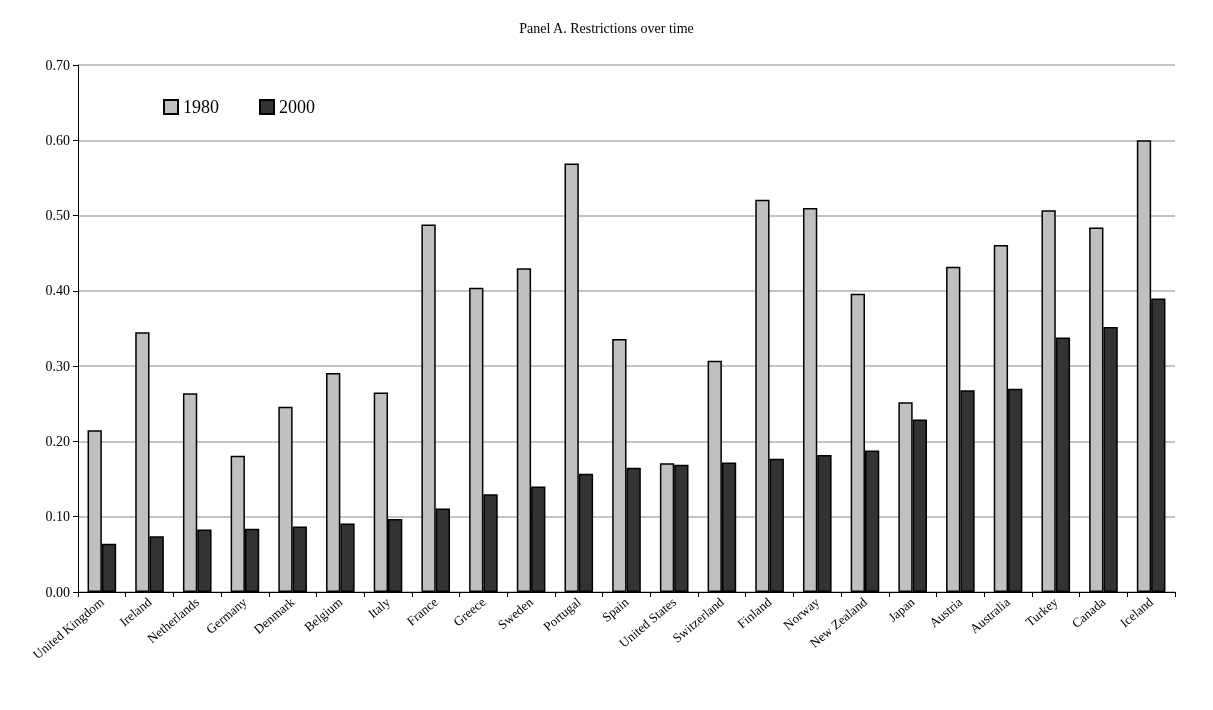 The height and width of the screenshot is (710, 1213). What do you see at coordinates (57, 140) in the screenshot?
I see `y-tick-label: 0.60` at bounding box center [57, 140].